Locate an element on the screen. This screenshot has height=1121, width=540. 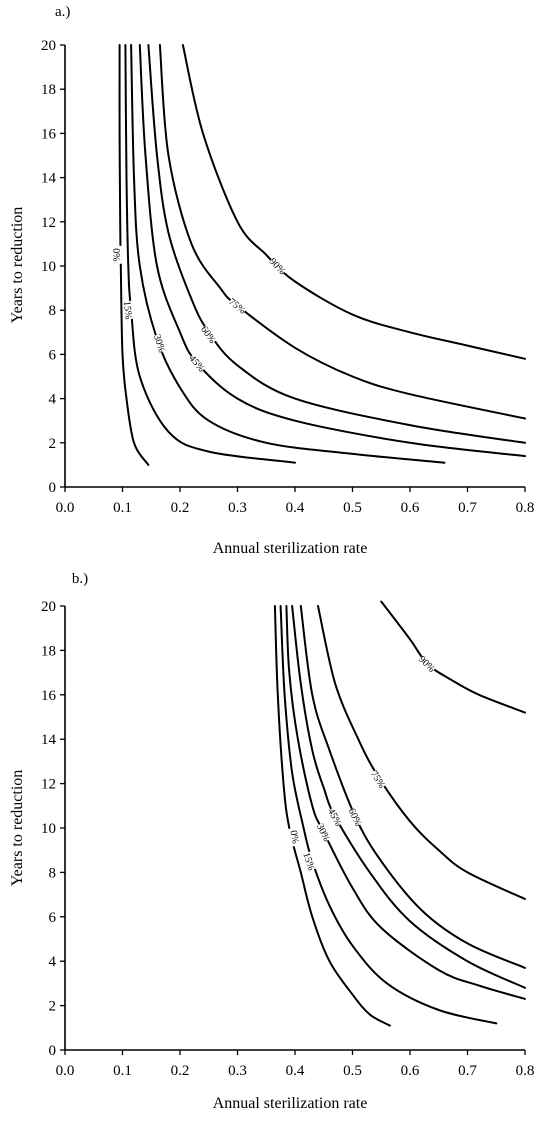
panel-a-contour-label-0pct: 0% is located at coordinates (115, 255).